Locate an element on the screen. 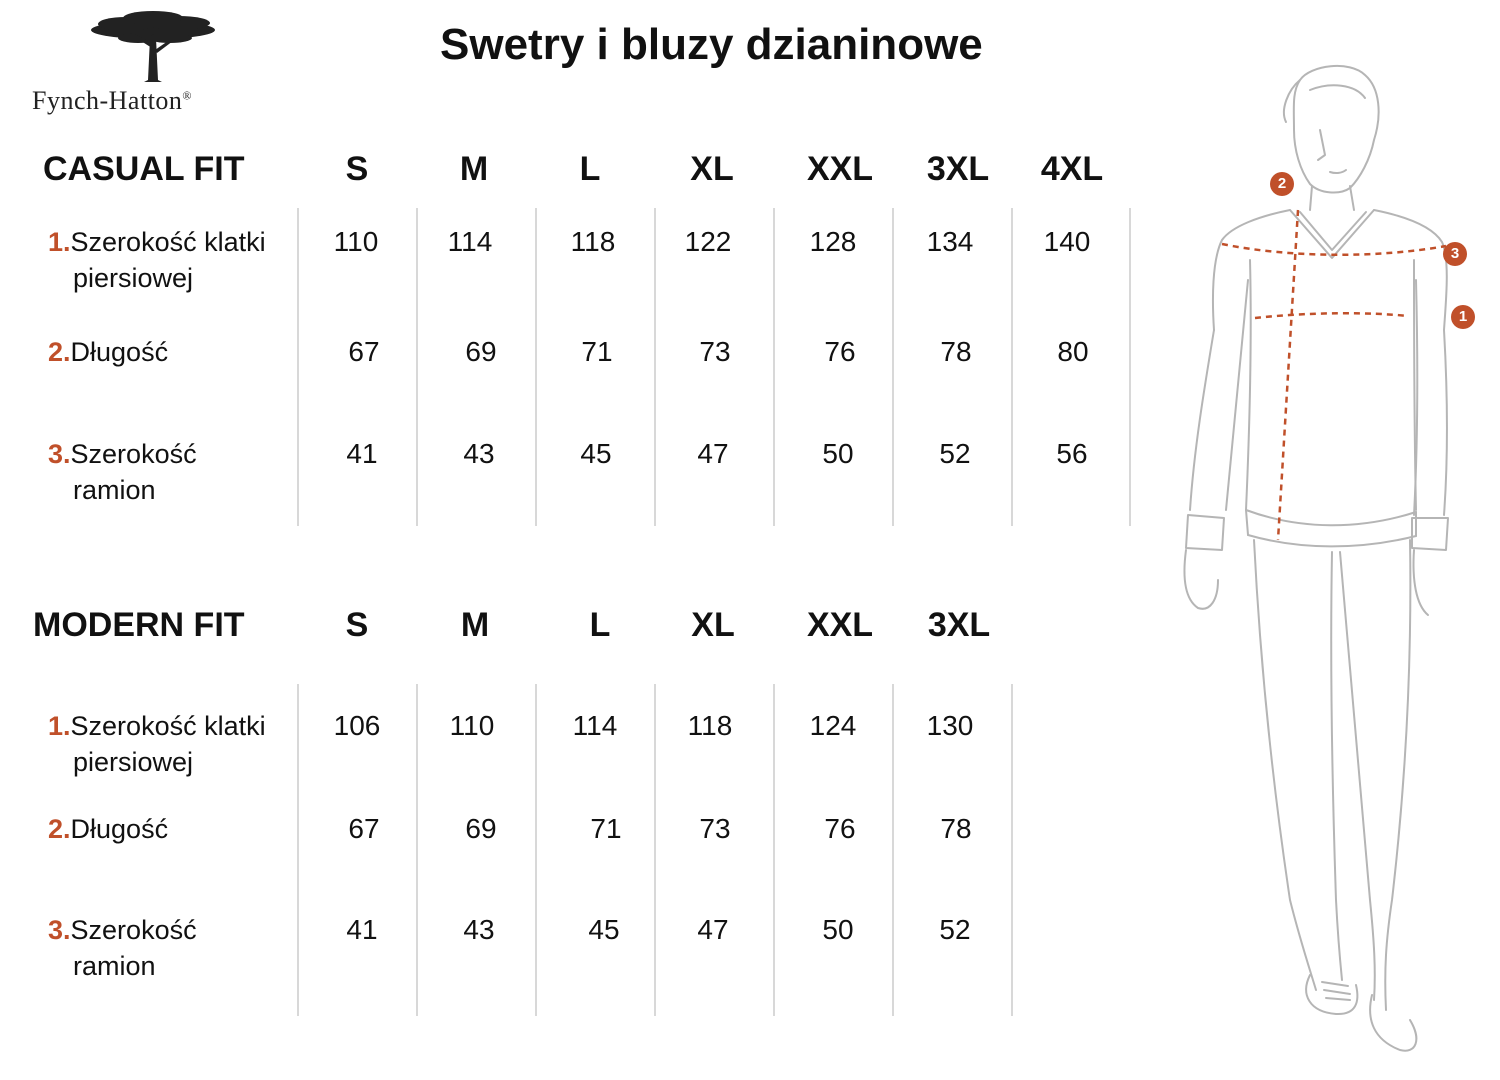  modern-length-s: 67 is located at coordinates (364, 828).